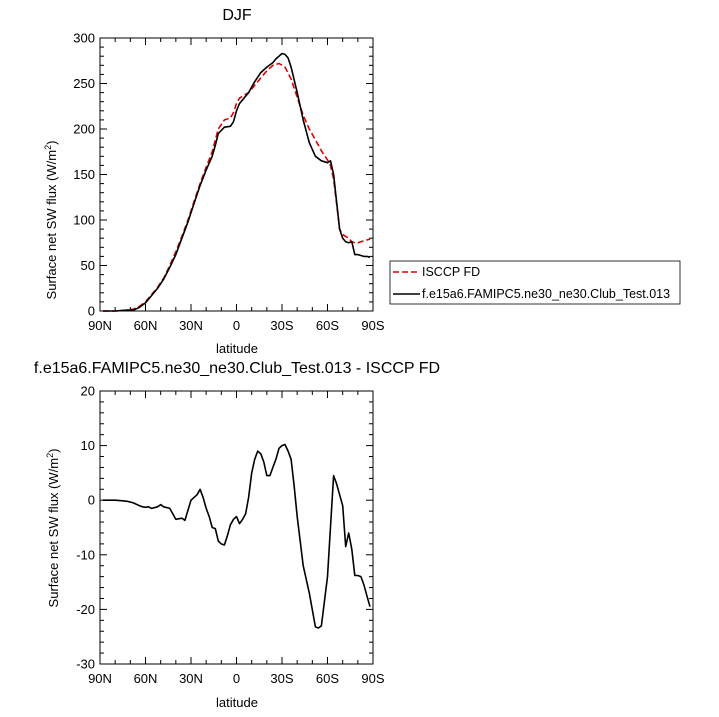 This screenshot has width=719, height=717. What do you see at coordinates (237, 348) in the screenshot?
I see `top-x-axis-label: latitude` at bounding box center [237, 348].